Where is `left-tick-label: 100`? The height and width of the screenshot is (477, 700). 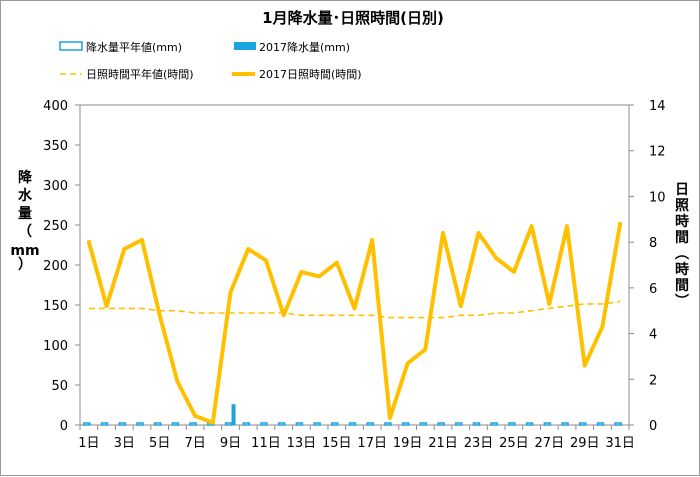
left-tick-label: 100 is located at coordinates (55, 346).